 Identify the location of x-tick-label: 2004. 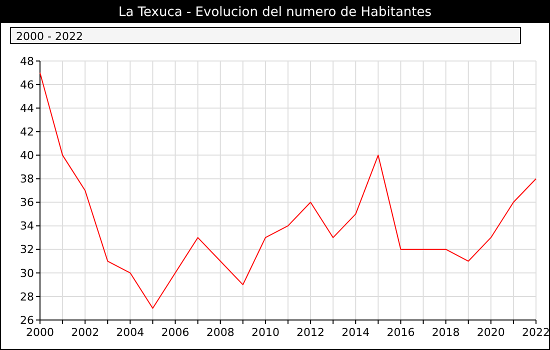
(130, 332).